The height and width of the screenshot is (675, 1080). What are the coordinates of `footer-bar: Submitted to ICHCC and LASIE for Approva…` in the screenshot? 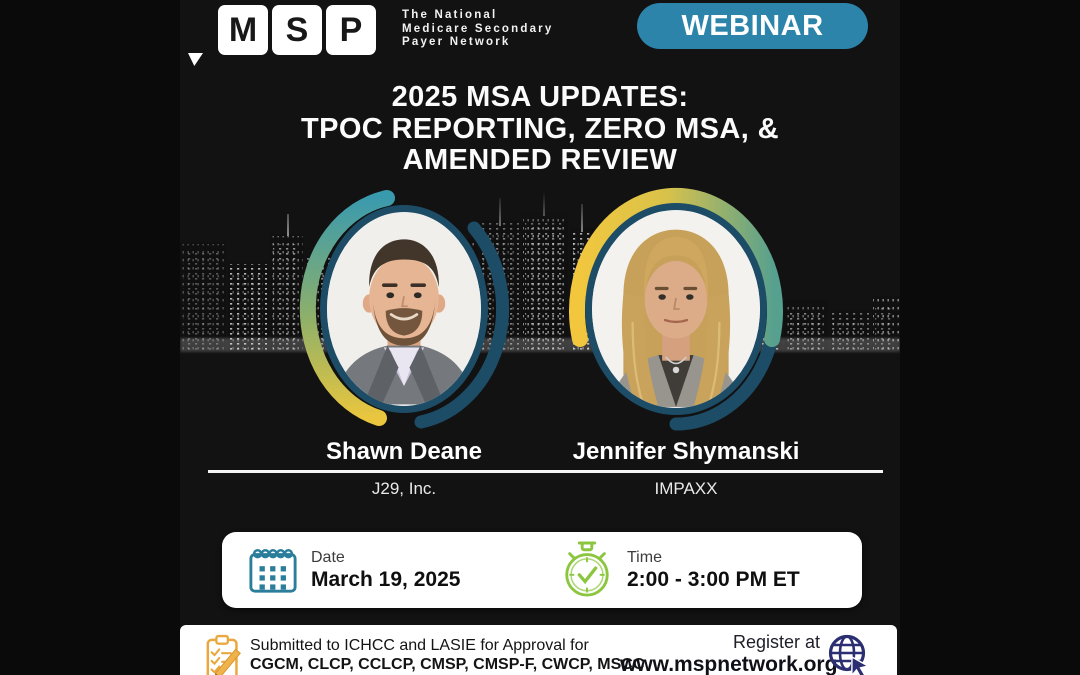 It's located at (538, 650).